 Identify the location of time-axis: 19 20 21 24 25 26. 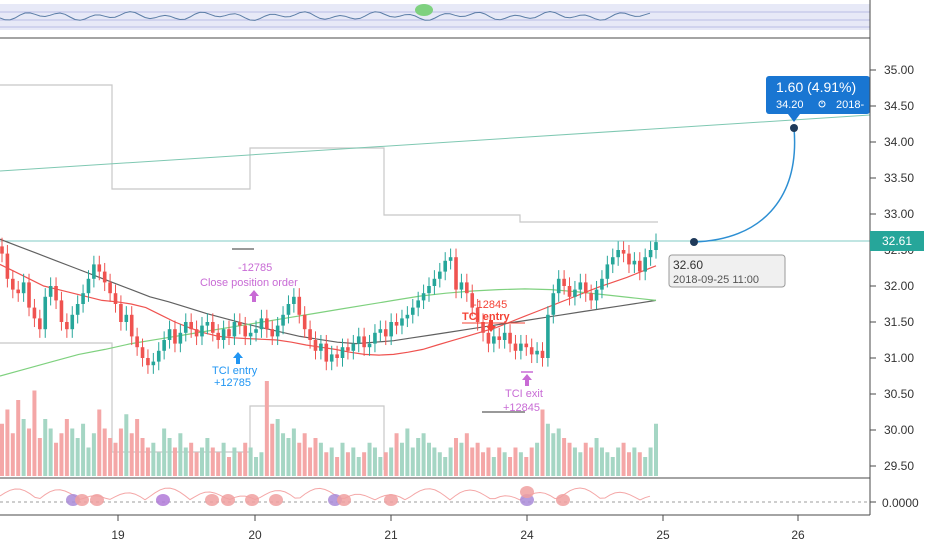
(458, 528).